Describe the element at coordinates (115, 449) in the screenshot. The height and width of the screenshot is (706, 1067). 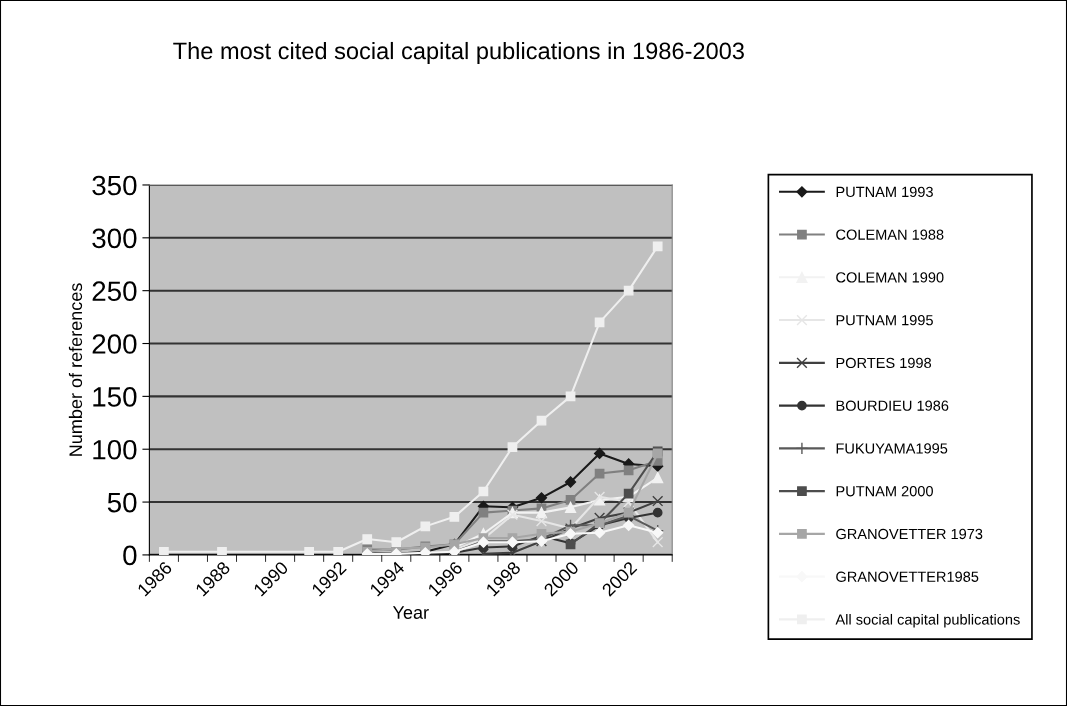
I see `y-tick-label: 100` at that location.